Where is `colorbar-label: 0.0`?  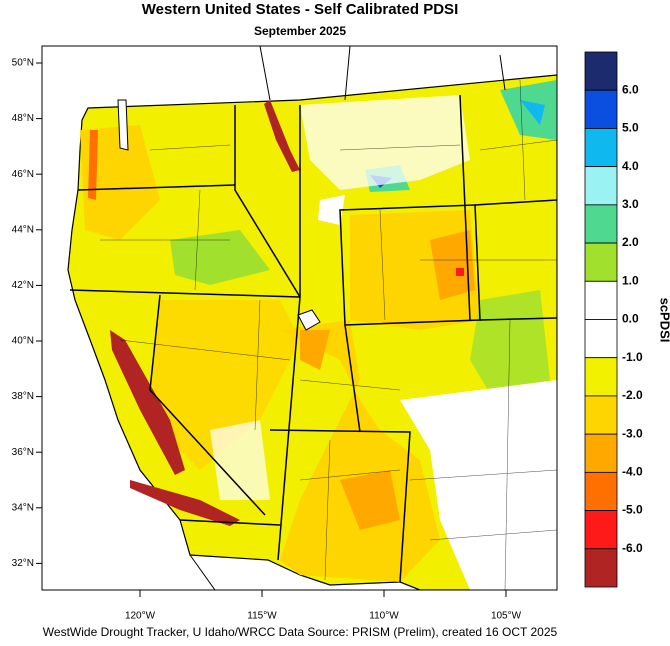
colorbar-label: 0.0 is located at coordinates (630, 319).